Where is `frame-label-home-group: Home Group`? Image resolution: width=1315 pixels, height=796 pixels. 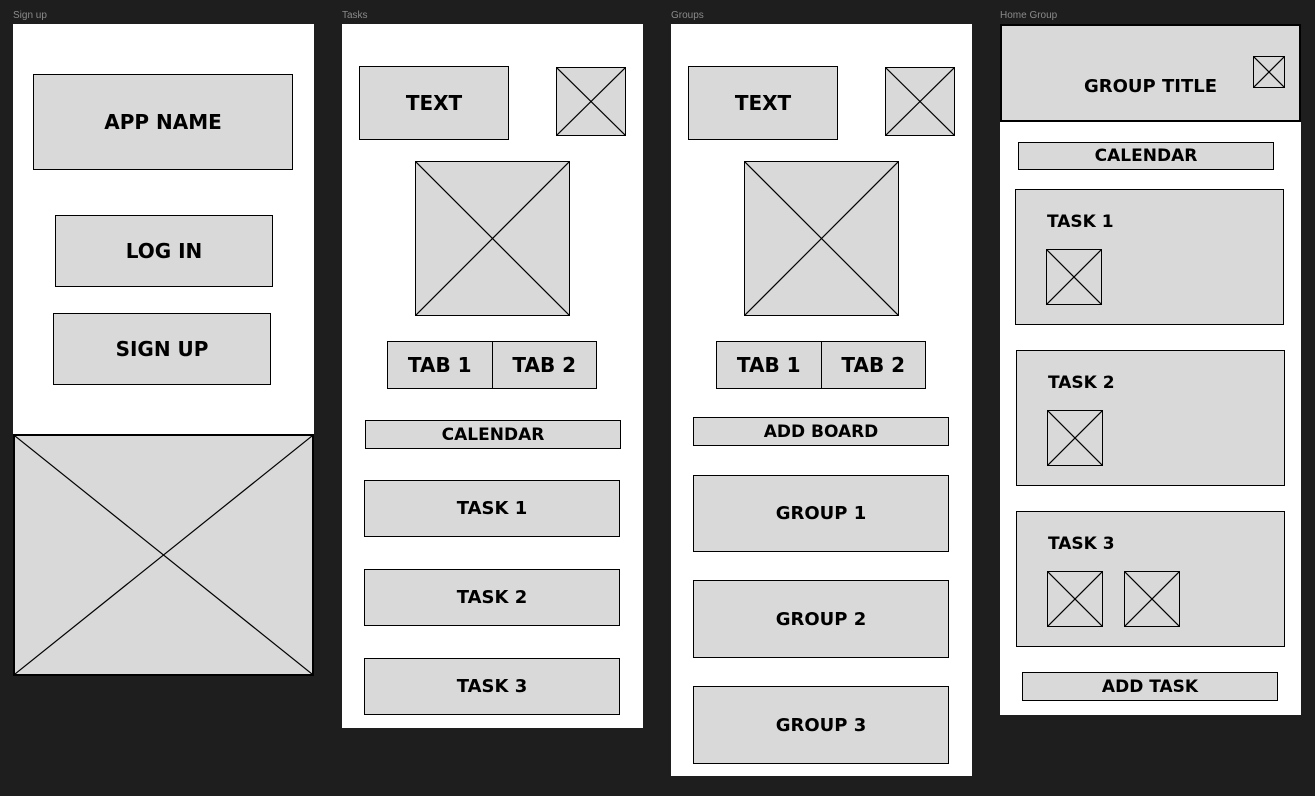
frame-label-home-group: Home Group is located at coordinates (1029, 15).